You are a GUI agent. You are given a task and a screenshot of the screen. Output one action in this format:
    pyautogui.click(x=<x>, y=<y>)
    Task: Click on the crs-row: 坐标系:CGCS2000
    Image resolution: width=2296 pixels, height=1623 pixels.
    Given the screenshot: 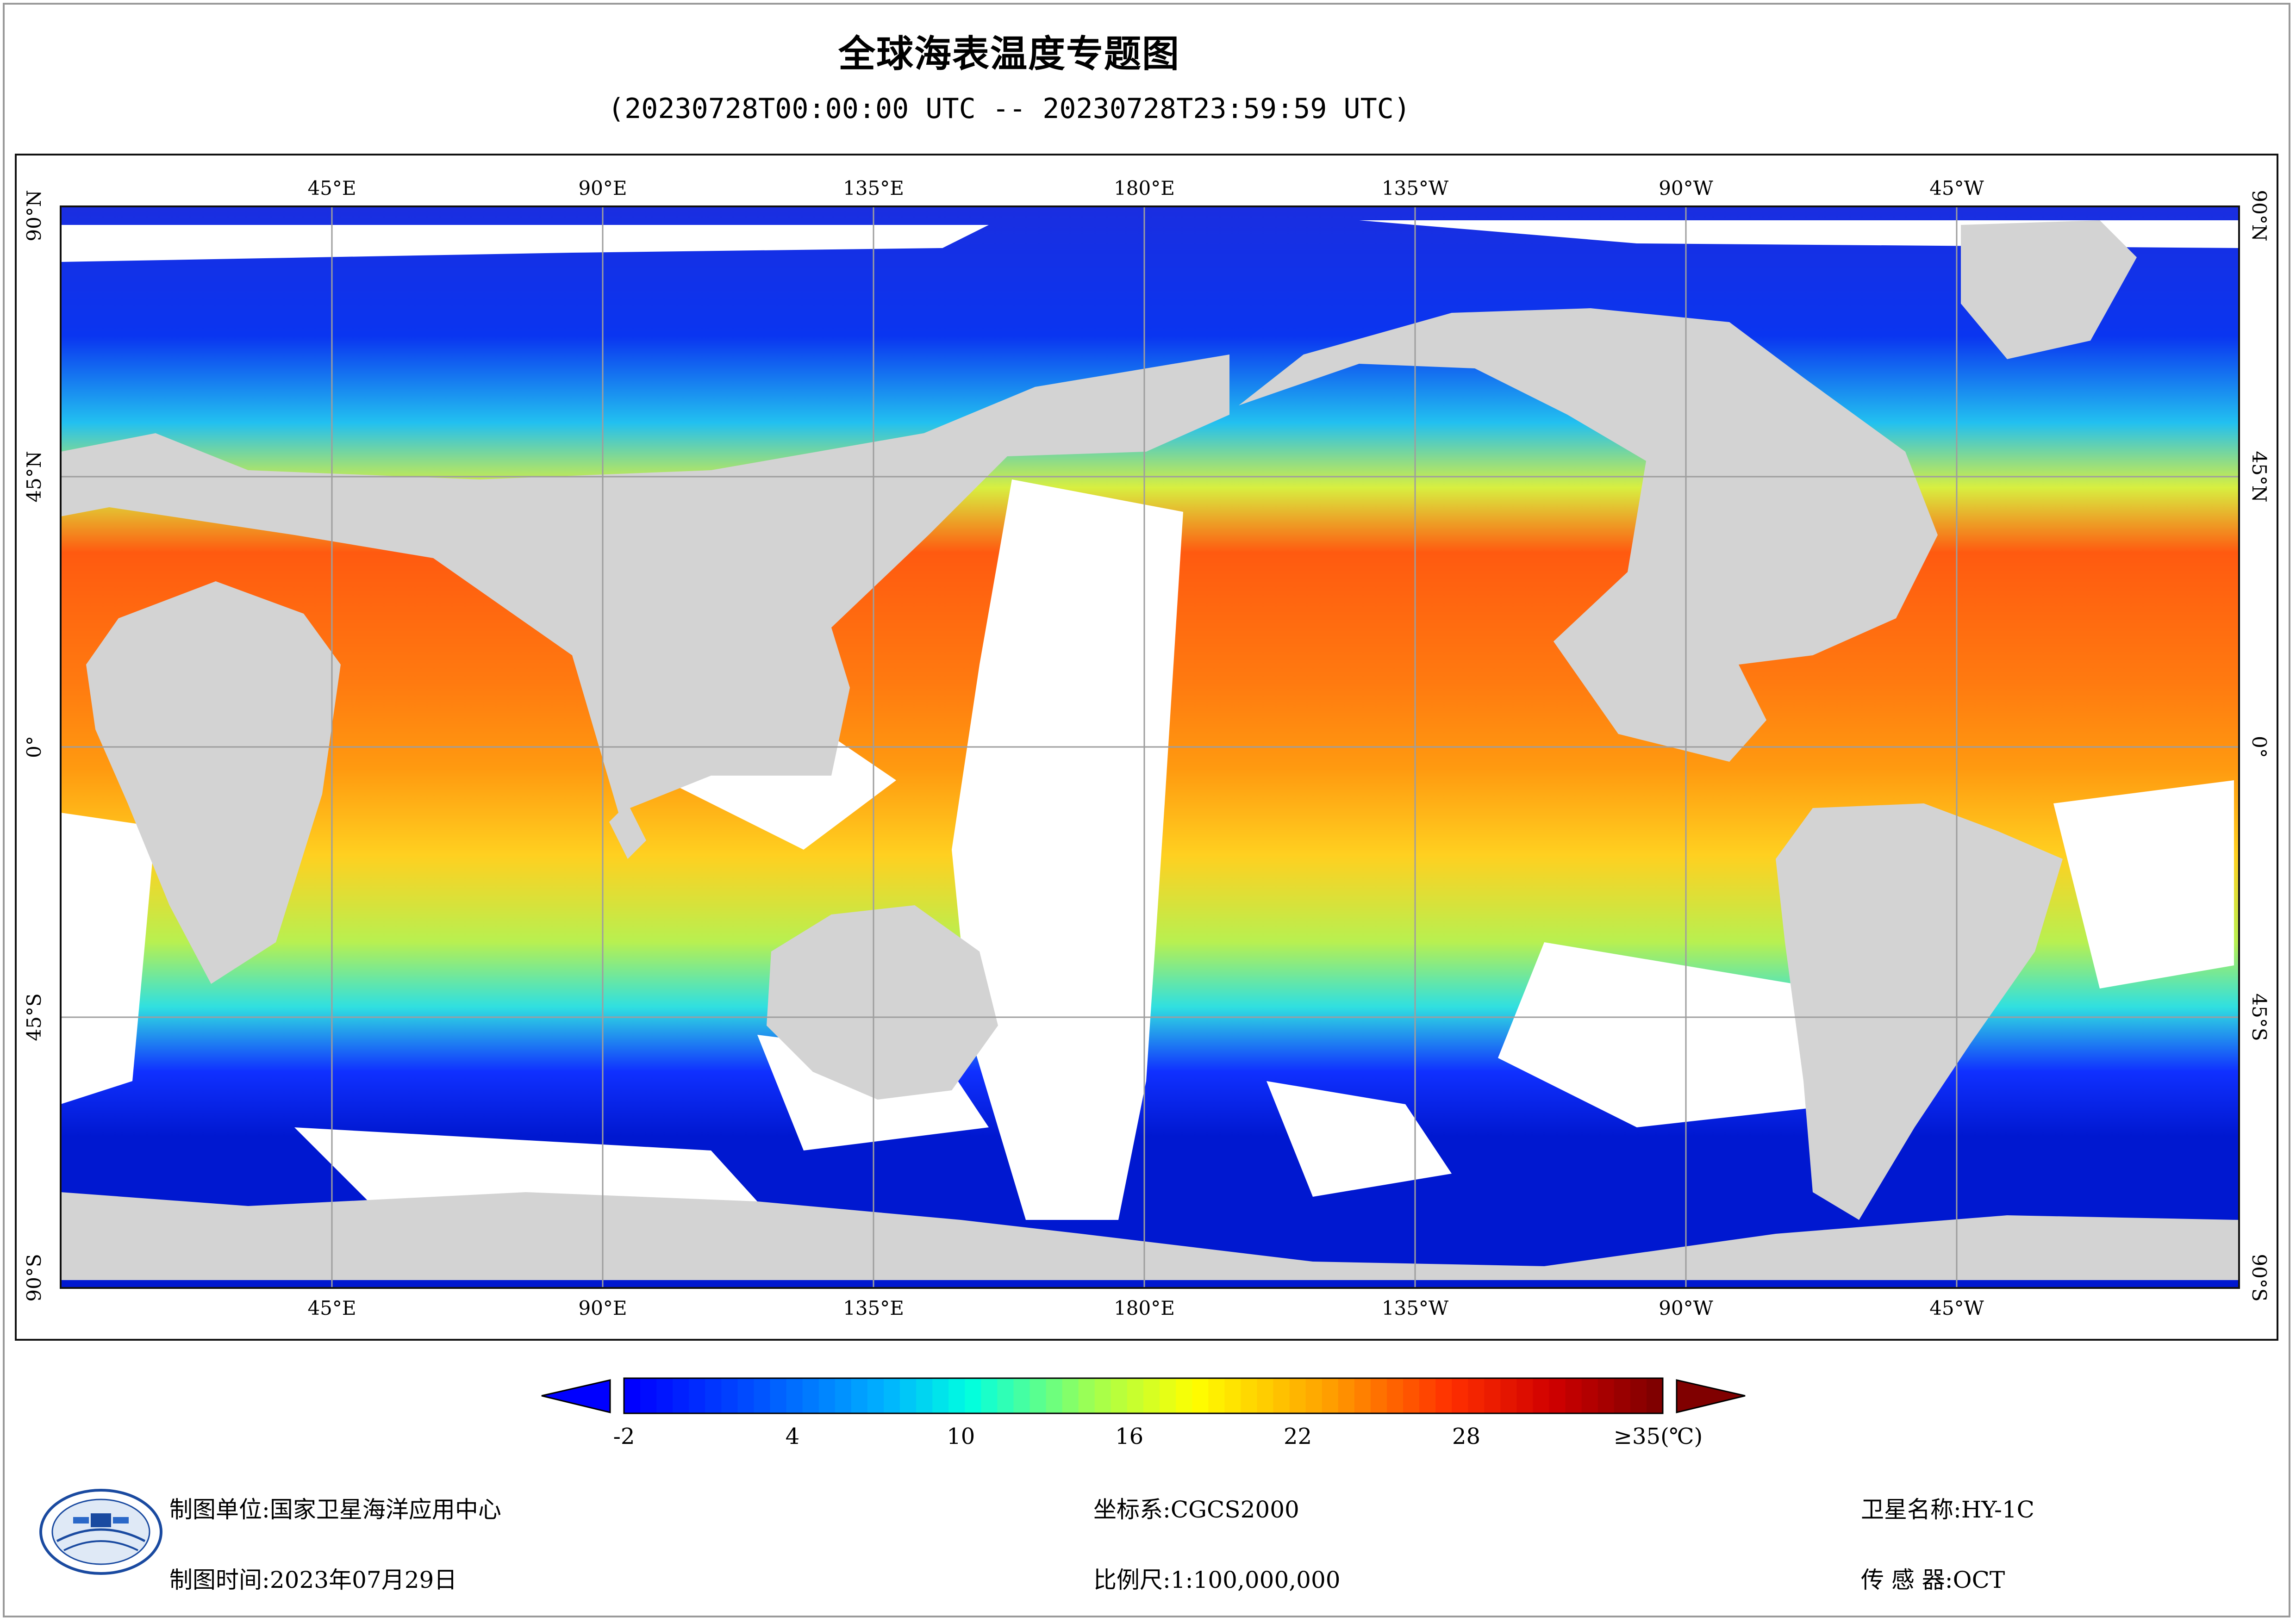 What is the action you would take?
    pyautogui.click(x=1196, y=1507)
    